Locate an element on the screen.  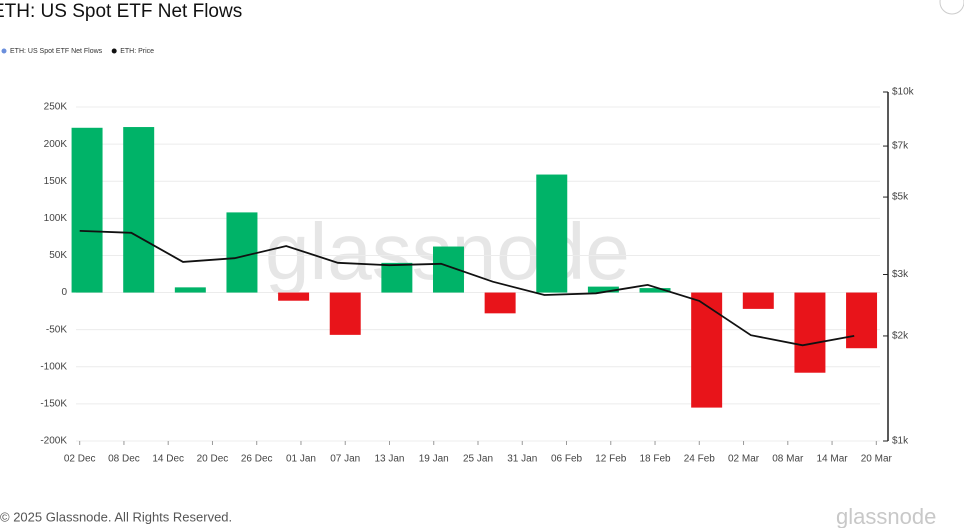
x-tick-label: 01 Jan is located at coordinates (301, 459).